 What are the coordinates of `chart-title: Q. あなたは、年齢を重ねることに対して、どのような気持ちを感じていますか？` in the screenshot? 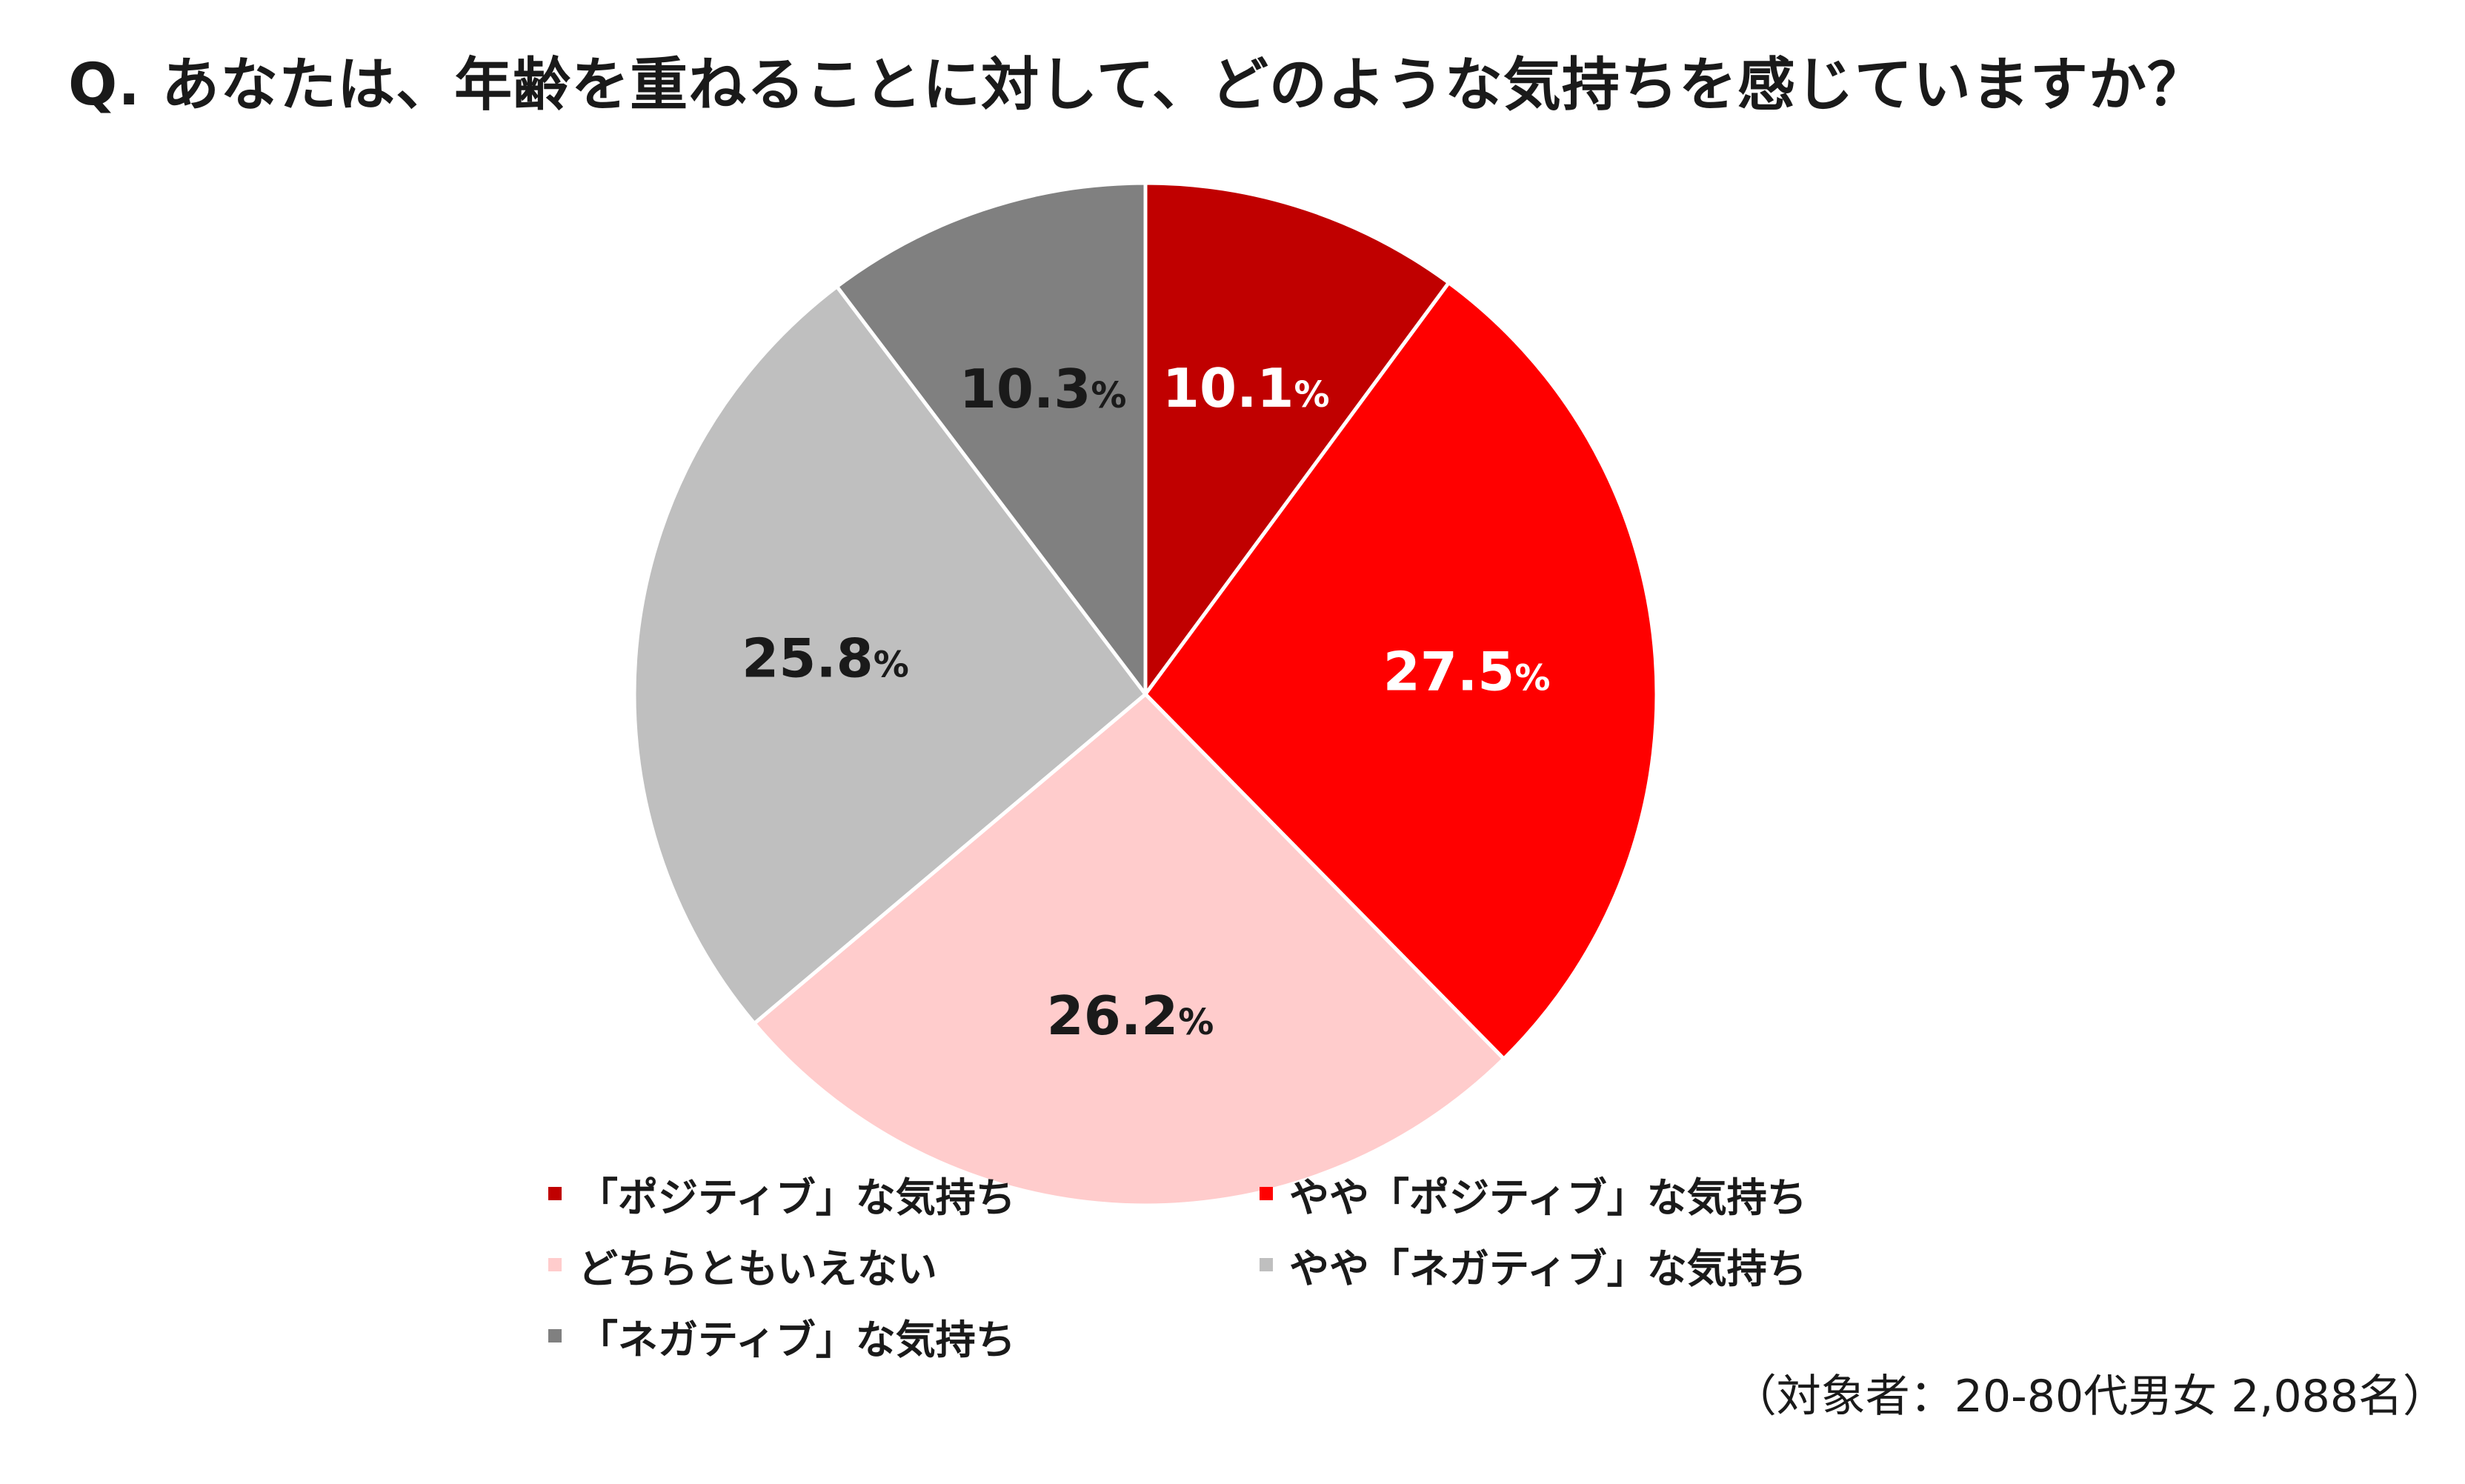 It's located at (1137, 85).